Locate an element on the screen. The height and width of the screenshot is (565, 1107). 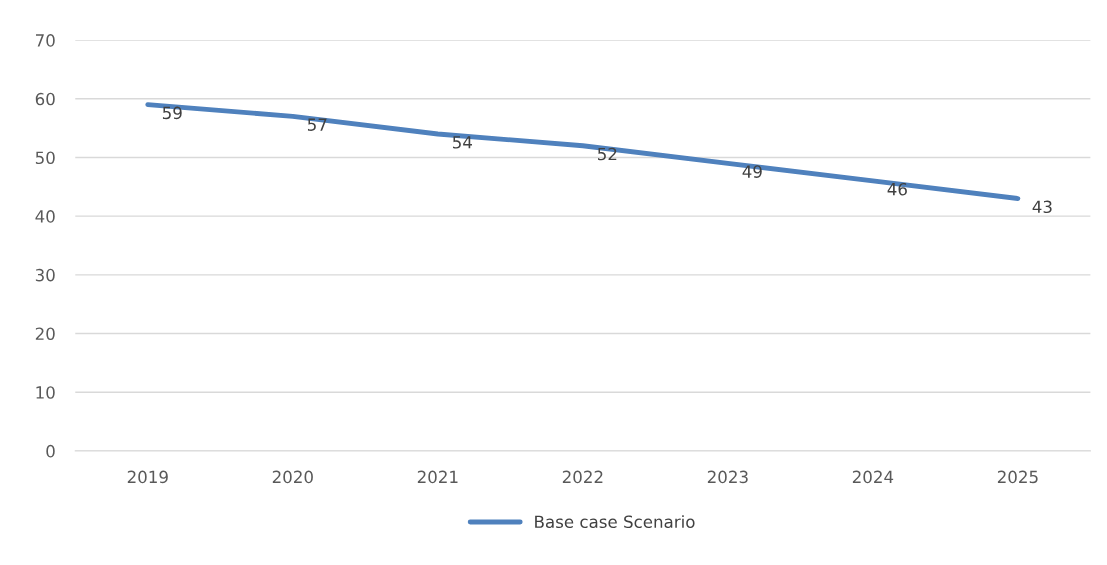
data-label: 43 is located at coordinates (1042, 207).